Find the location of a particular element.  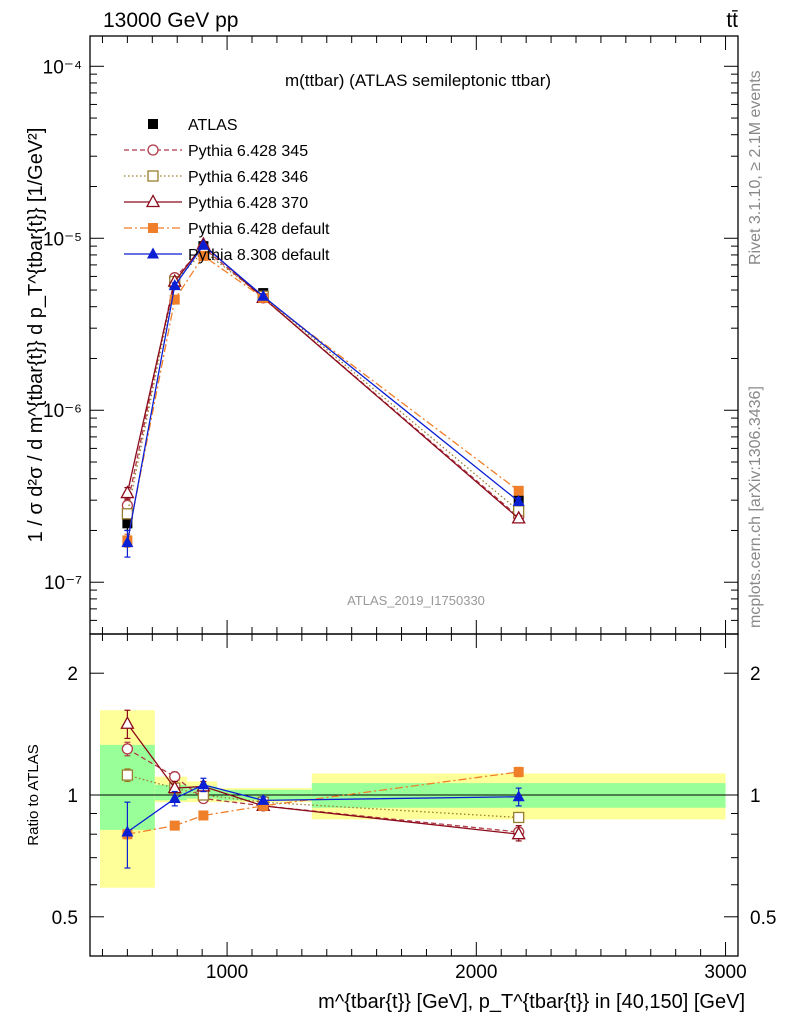

main-y-tick-label: 10⁻⁴ is located at coordinates (62, 67).